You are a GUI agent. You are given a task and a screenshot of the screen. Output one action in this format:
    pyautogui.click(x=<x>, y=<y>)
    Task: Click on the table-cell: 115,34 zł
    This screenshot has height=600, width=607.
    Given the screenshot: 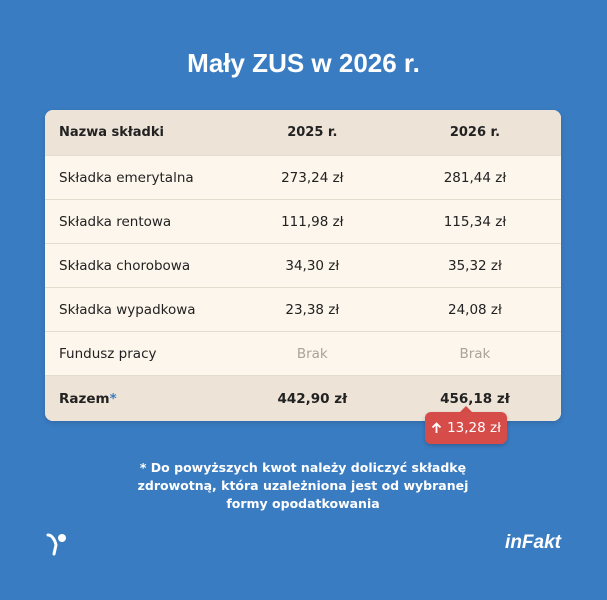 What is the action you would take?
    pyautogui.click(x=475, y=221)
    